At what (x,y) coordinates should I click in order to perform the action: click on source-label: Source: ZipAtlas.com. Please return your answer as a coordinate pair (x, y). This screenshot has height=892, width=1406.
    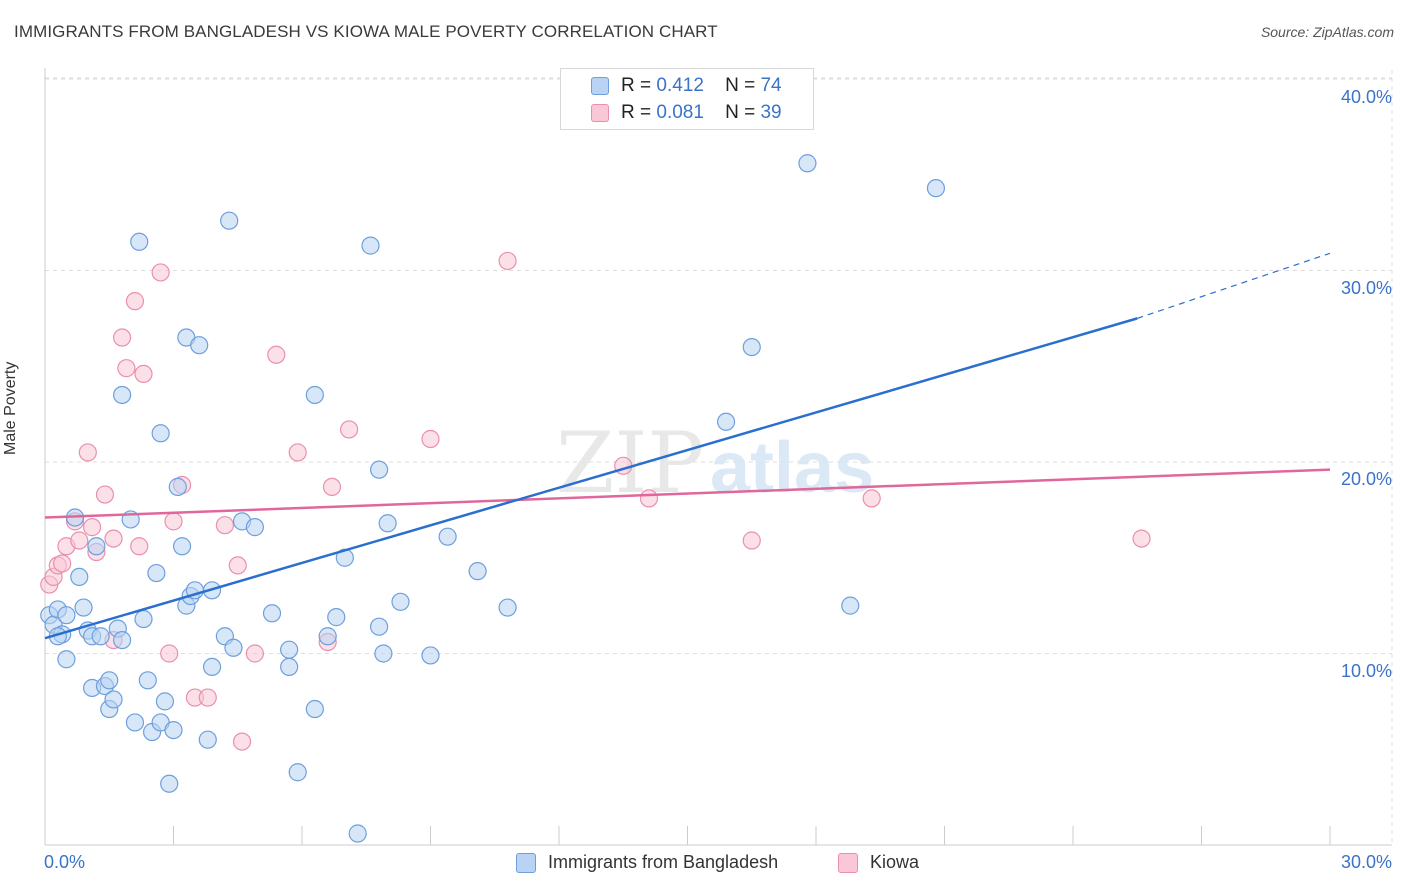
    Looking at the image, I should click on (1327, 32).